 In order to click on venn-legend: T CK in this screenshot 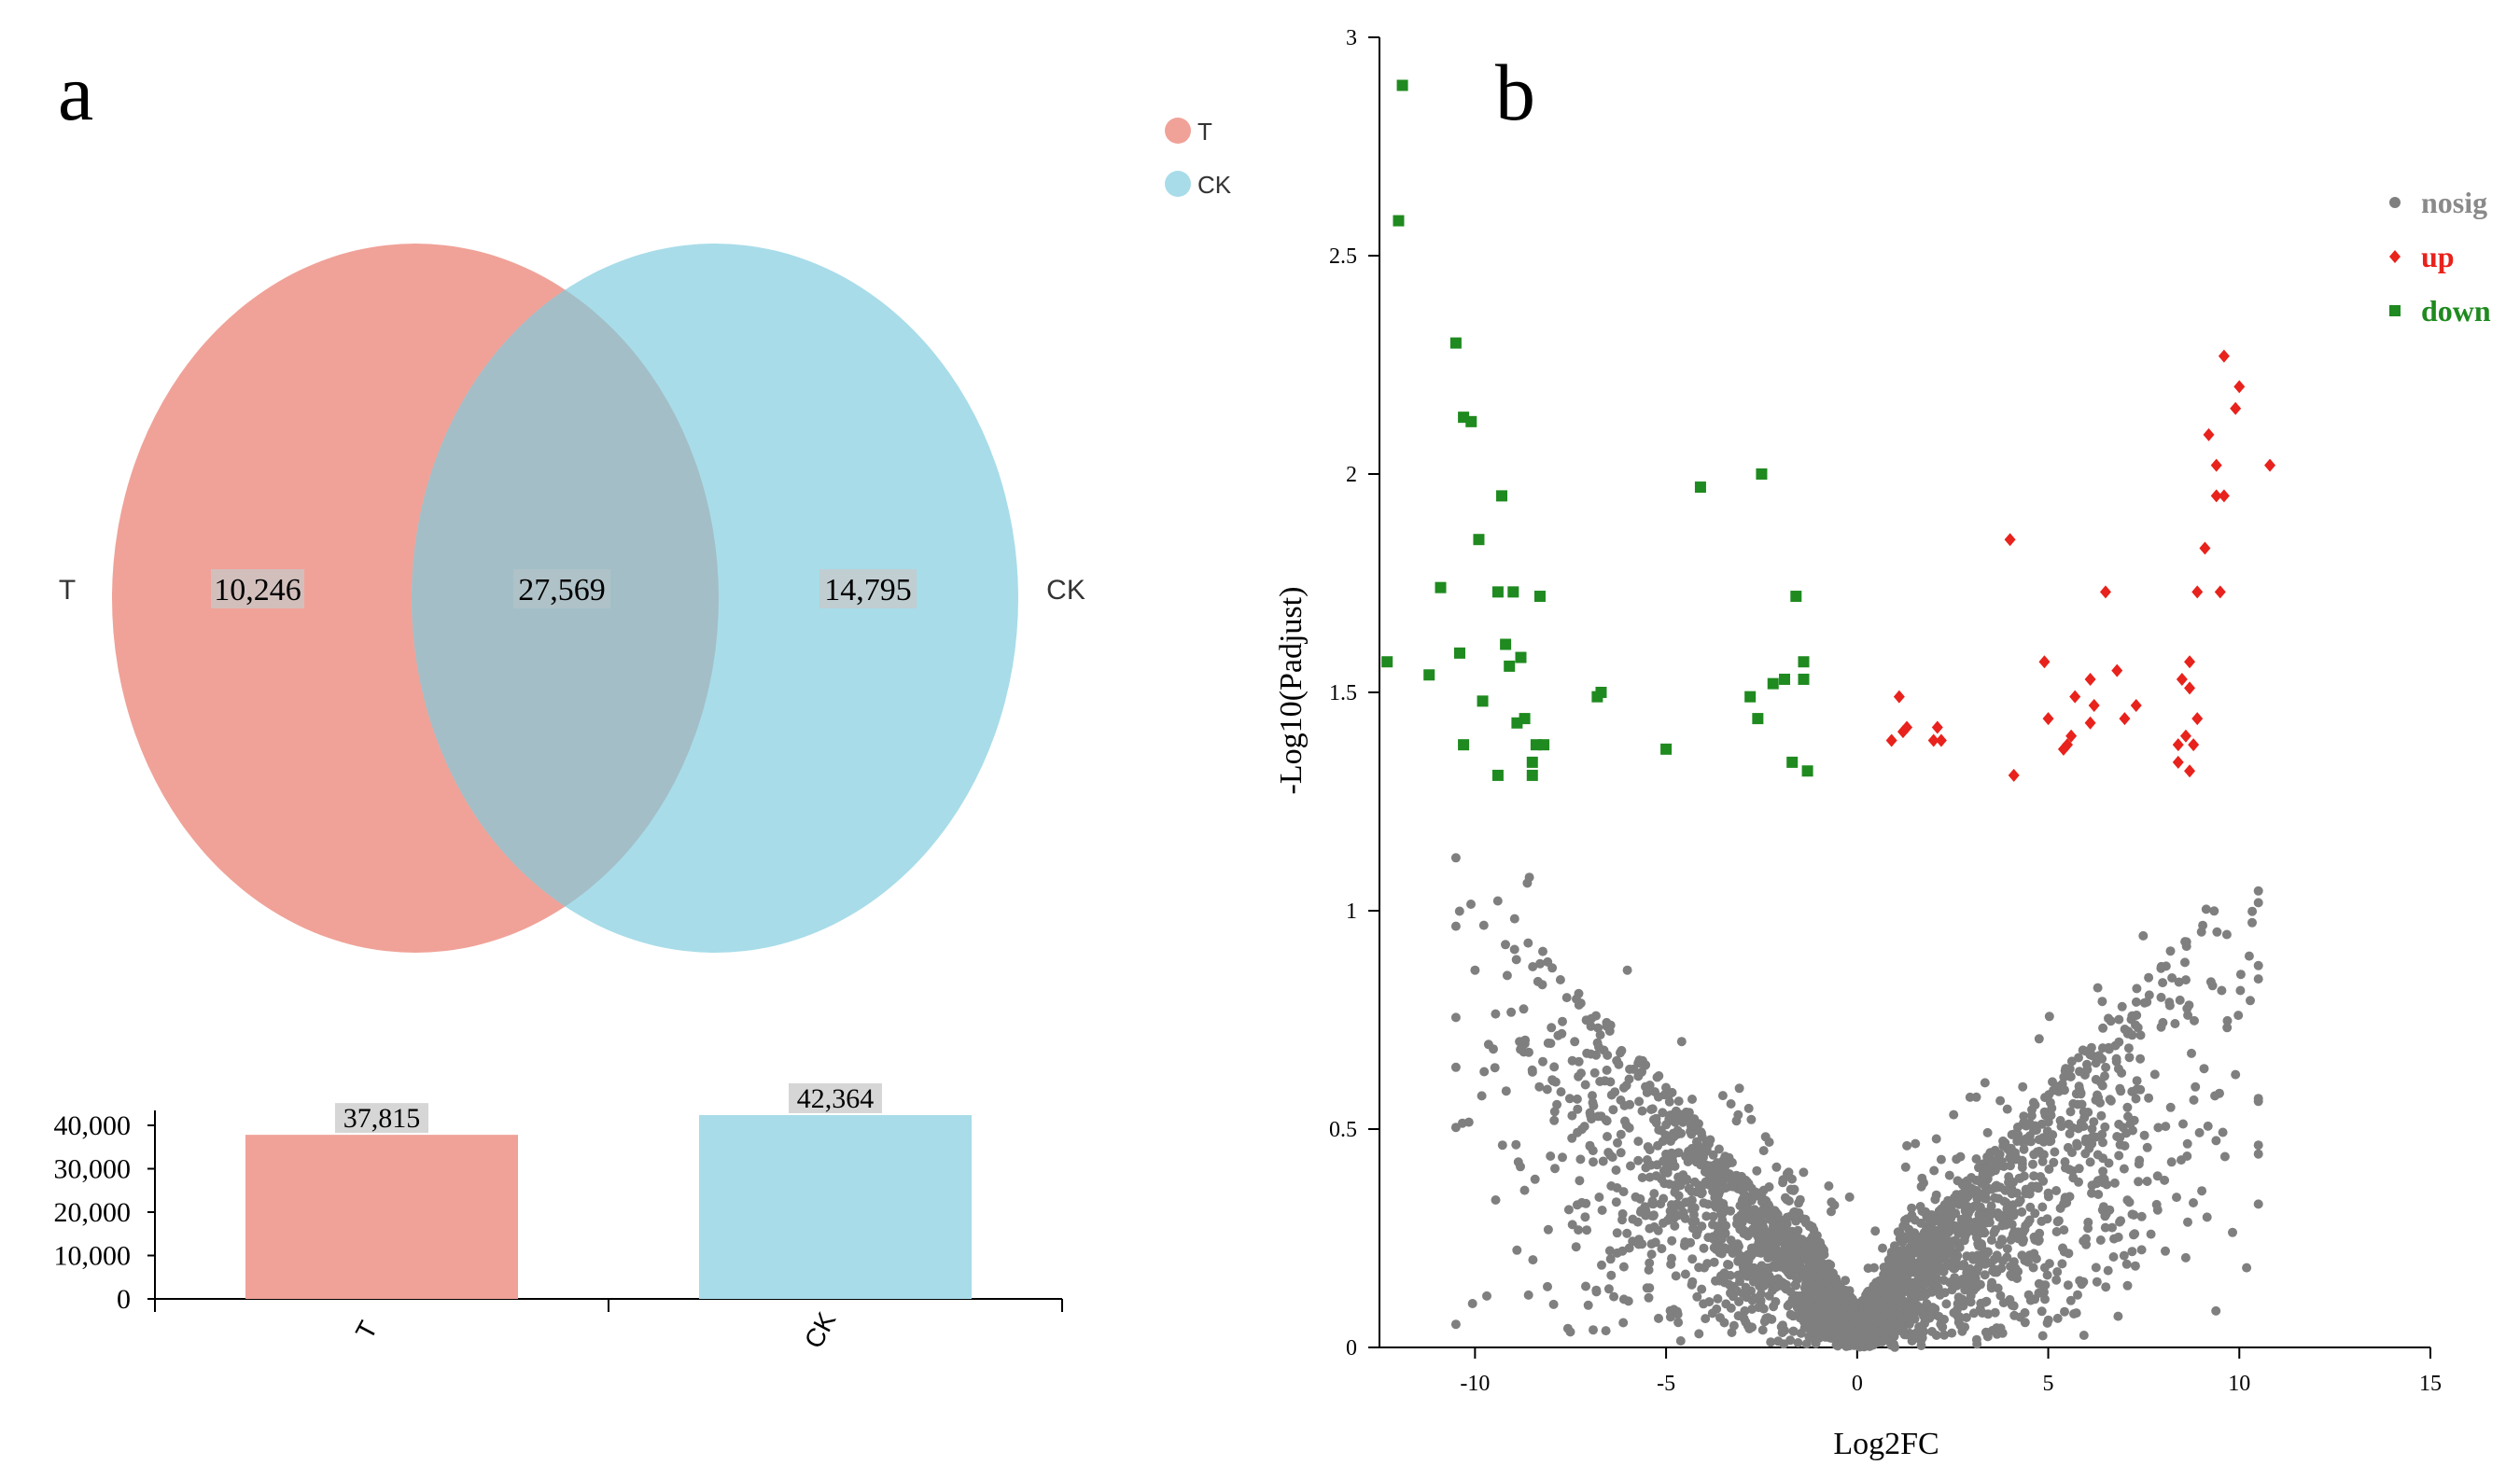, I will do `click(1198, 159)`.